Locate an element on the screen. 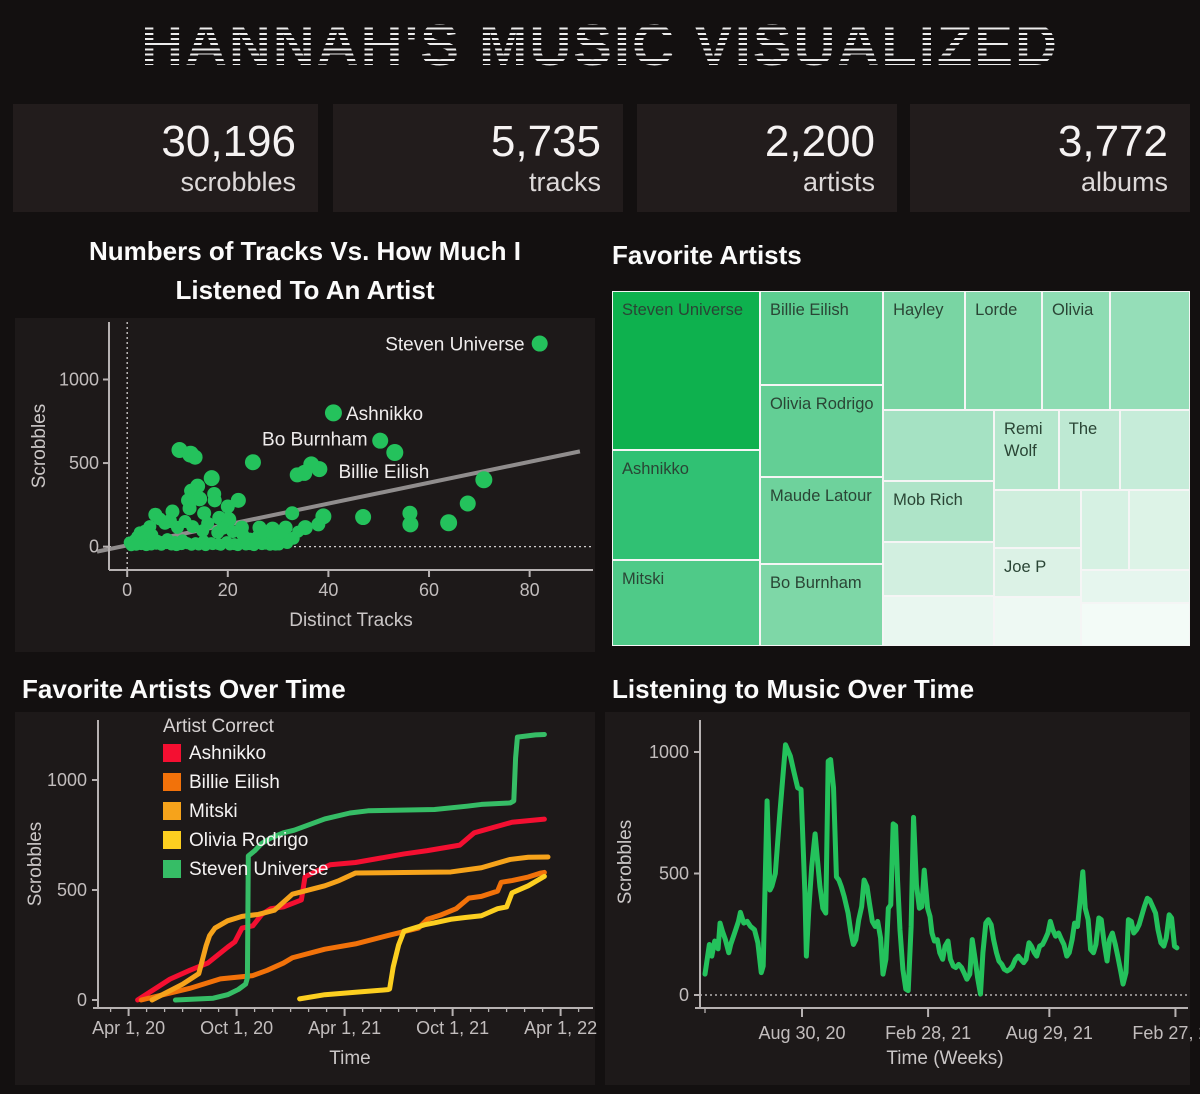 Image resolution: width=1200 pixels, height=1094 pixels. treemap-cell-the: The is located at coordinates (1089, 450).